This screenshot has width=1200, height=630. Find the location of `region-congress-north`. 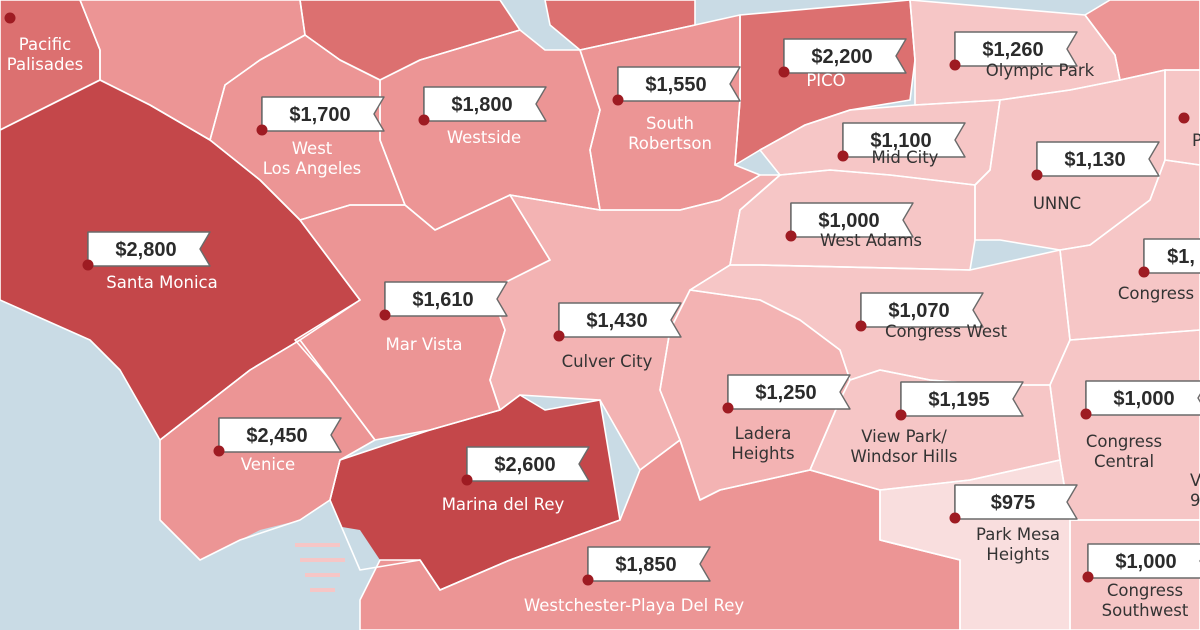

region-congress-north is located at coordinates (1130, 250).